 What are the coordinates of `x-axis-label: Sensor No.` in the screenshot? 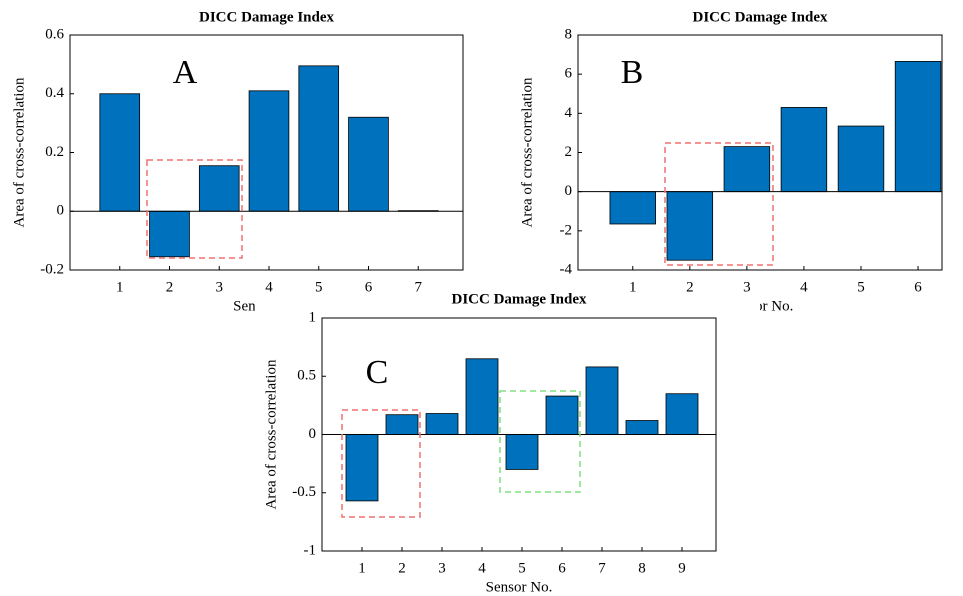 It's located at (519, 587).